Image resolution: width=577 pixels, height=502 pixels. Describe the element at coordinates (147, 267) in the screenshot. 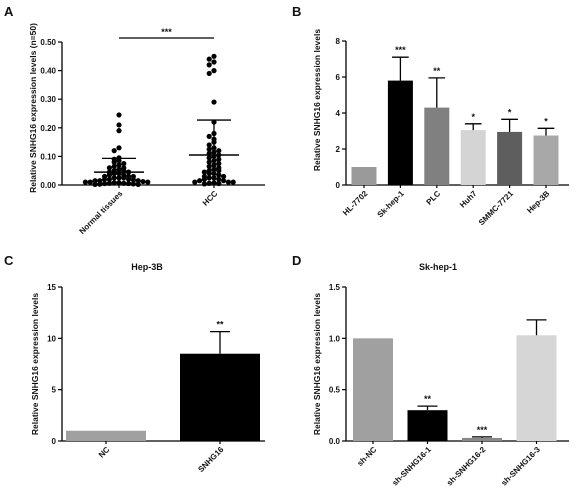

I see `chart-title: Hep-3B` at that location.